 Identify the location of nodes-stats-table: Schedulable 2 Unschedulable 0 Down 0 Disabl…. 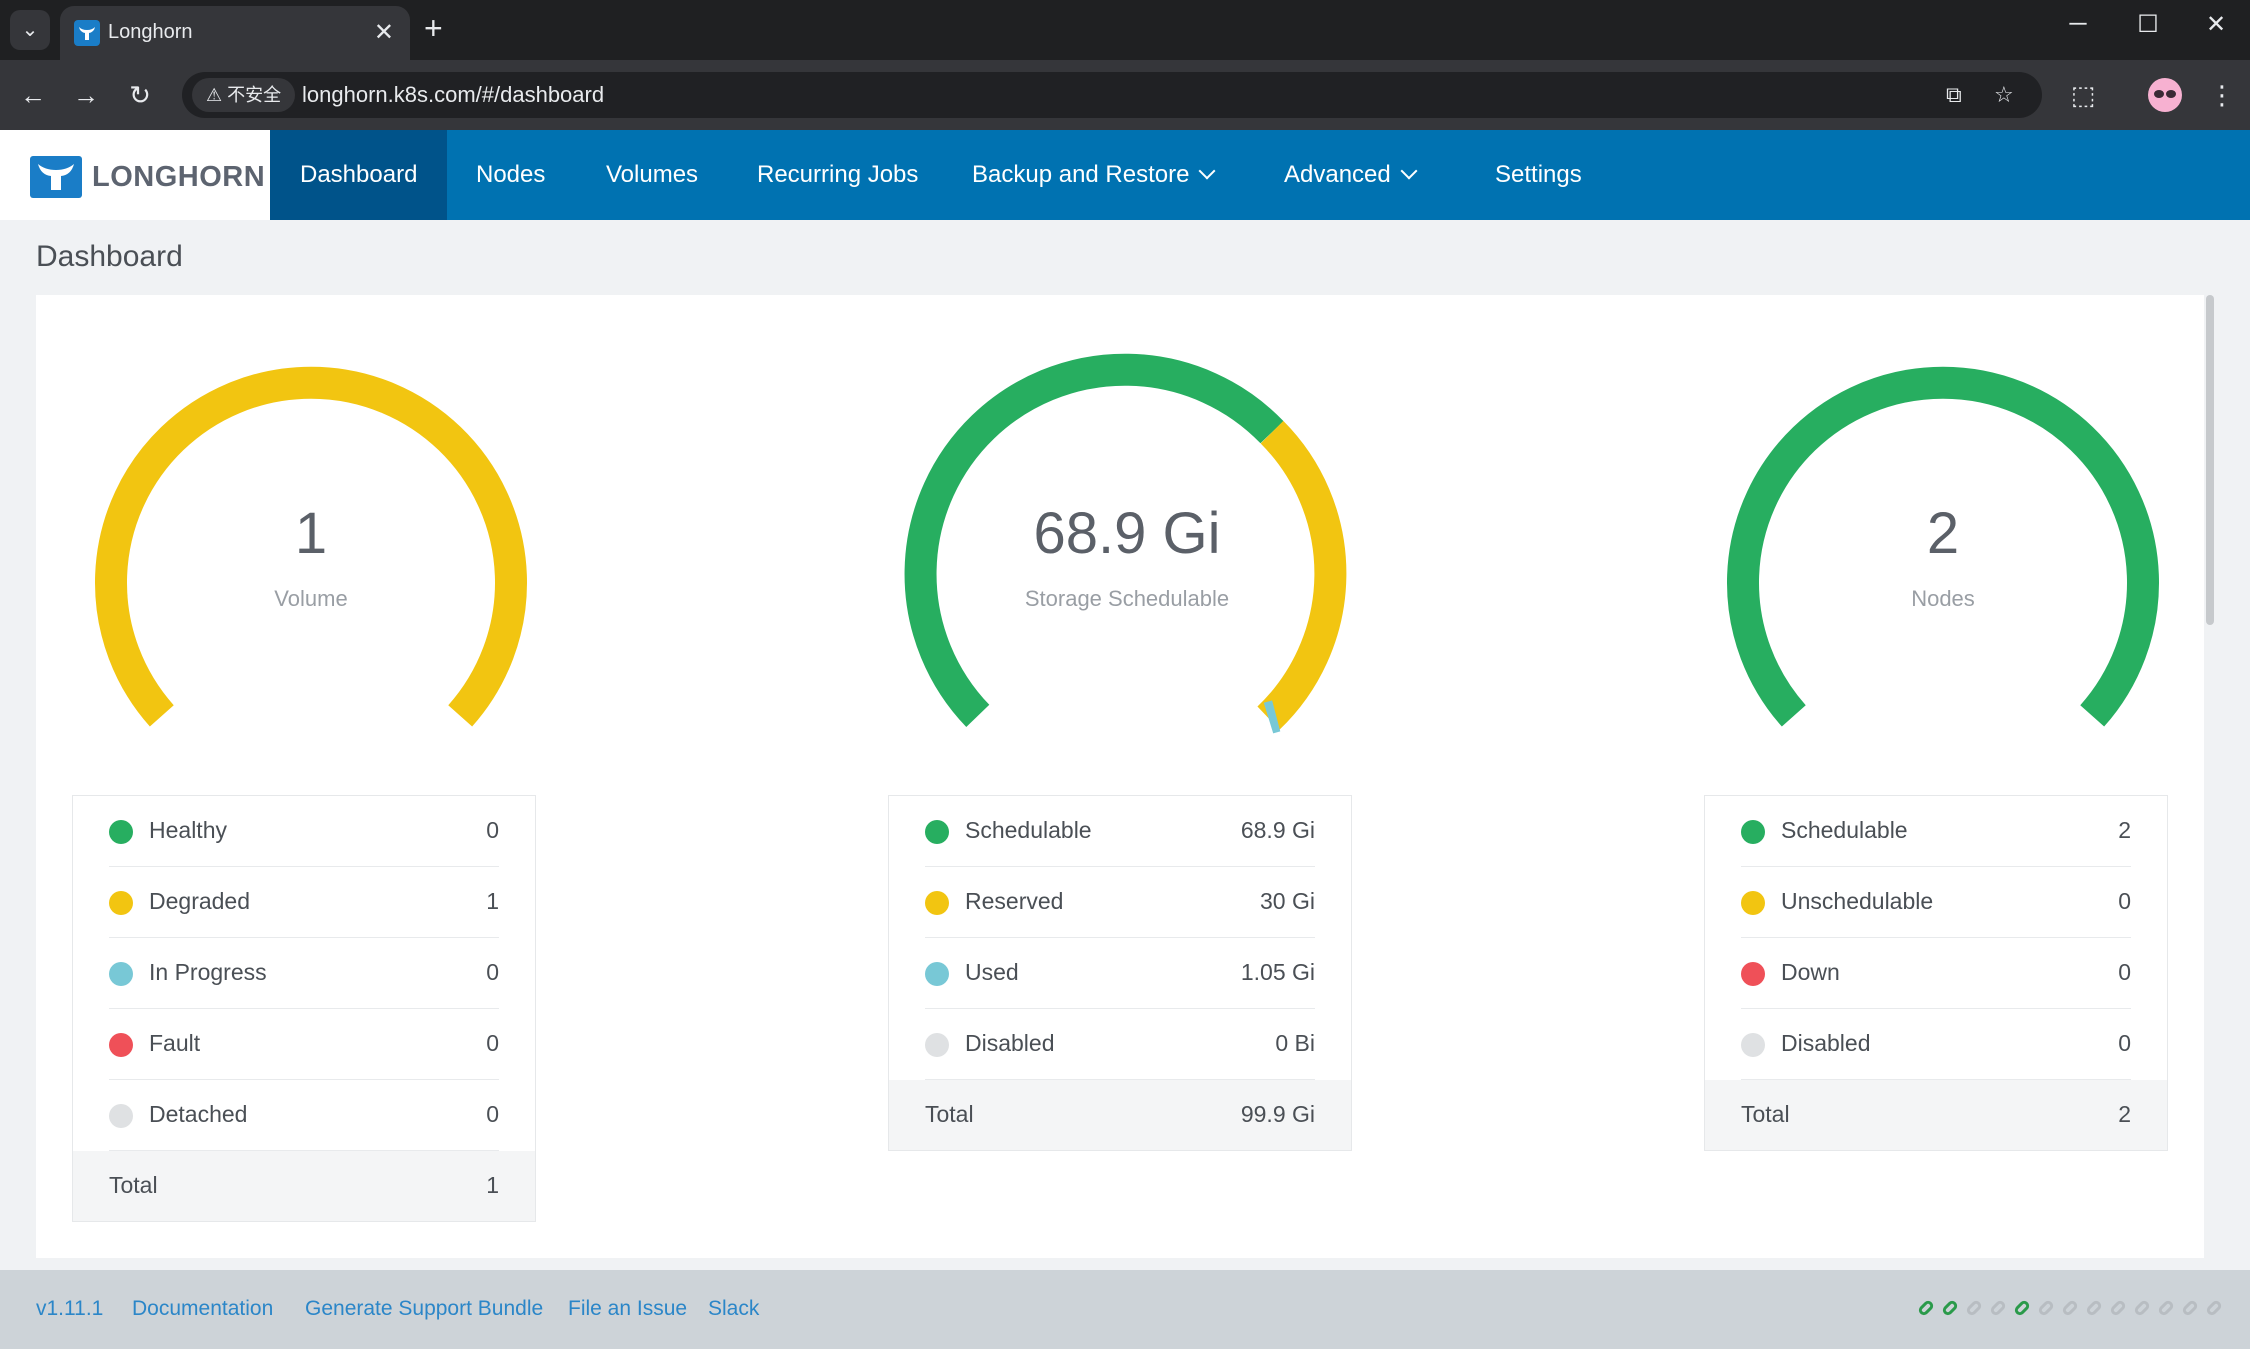
(1936, 973).